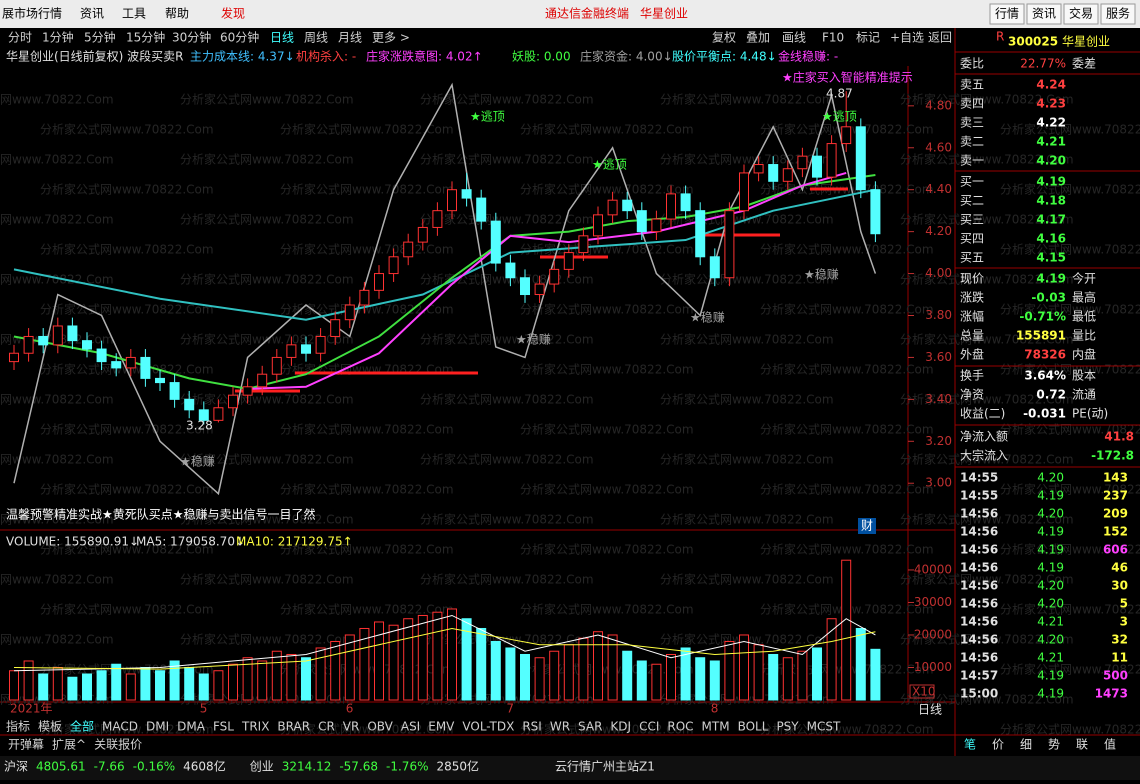 The image size is (1140, 784). I want to click on indicator-tab: MTM, so click(716, 727).